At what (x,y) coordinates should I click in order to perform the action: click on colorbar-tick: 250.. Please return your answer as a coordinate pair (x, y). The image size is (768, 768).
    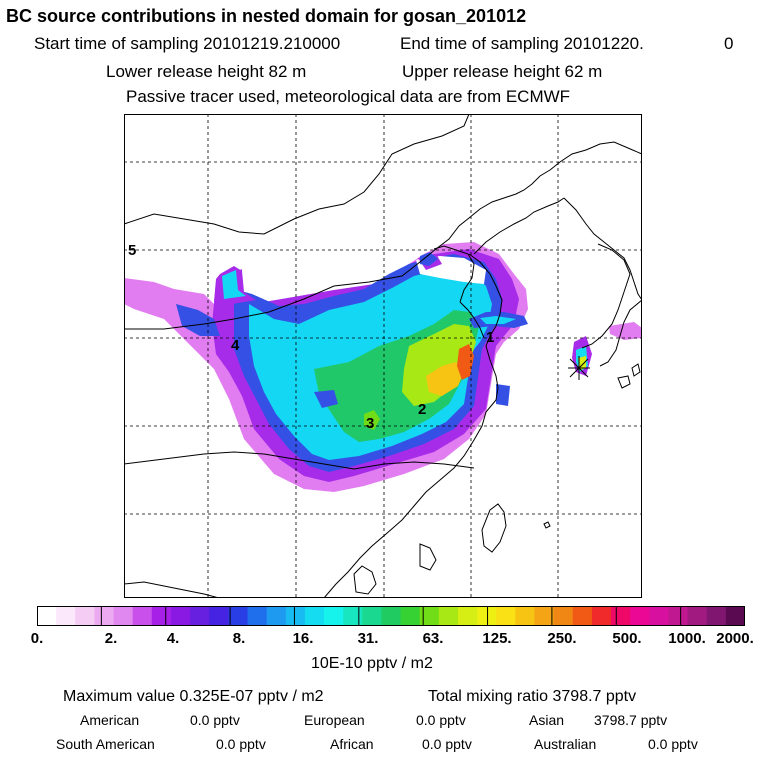
    Looking at the image, I should click on (562, 638).